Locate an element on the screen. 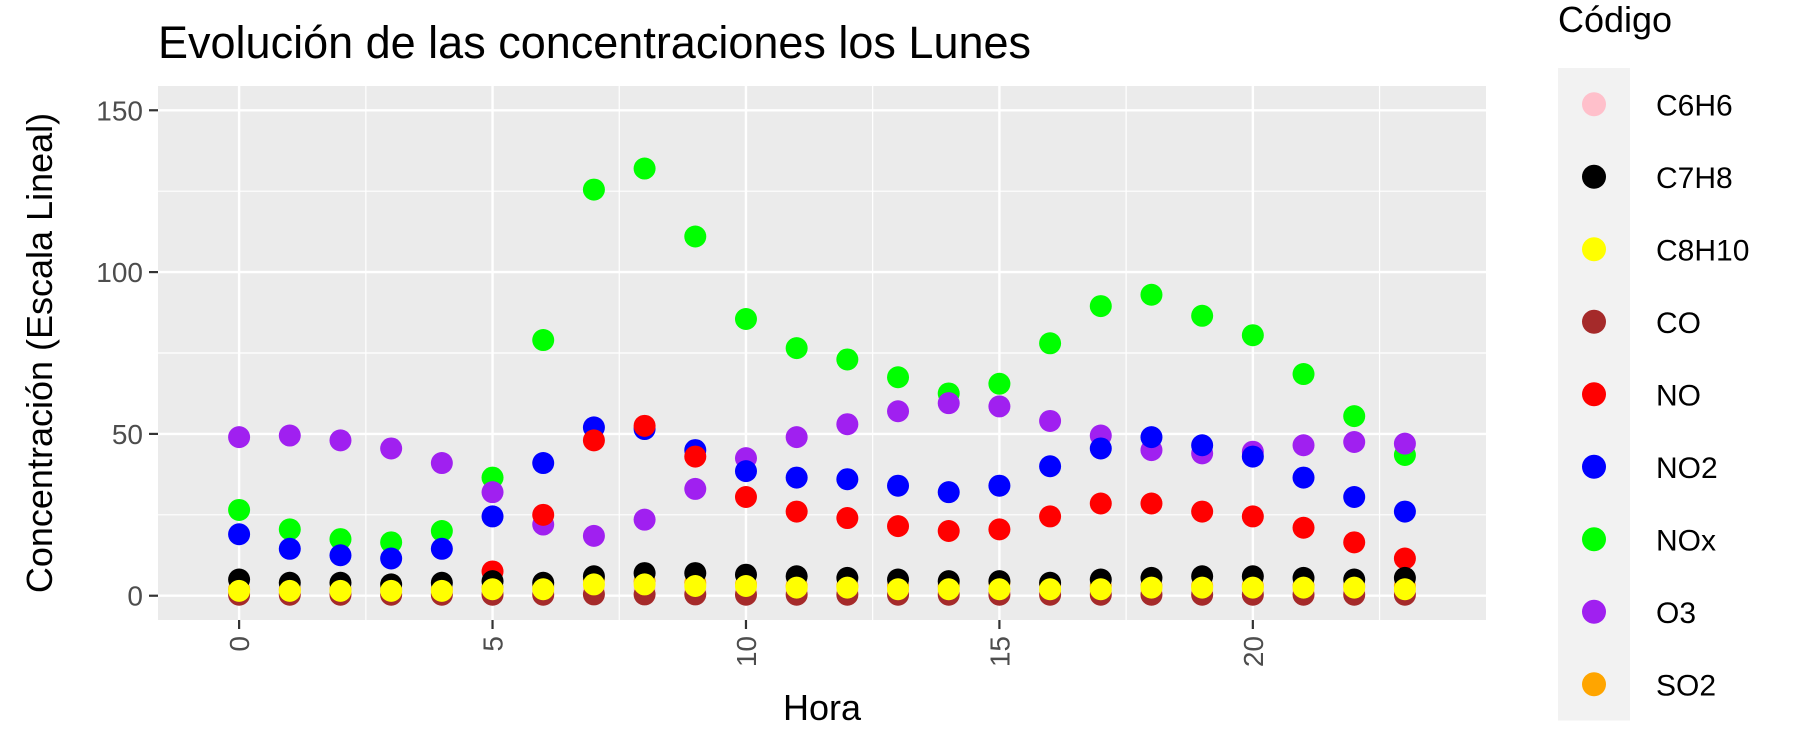 The width and height of the screenshot is (1800, 750). legend-key-o3 is located at coordinates (1594, 611).